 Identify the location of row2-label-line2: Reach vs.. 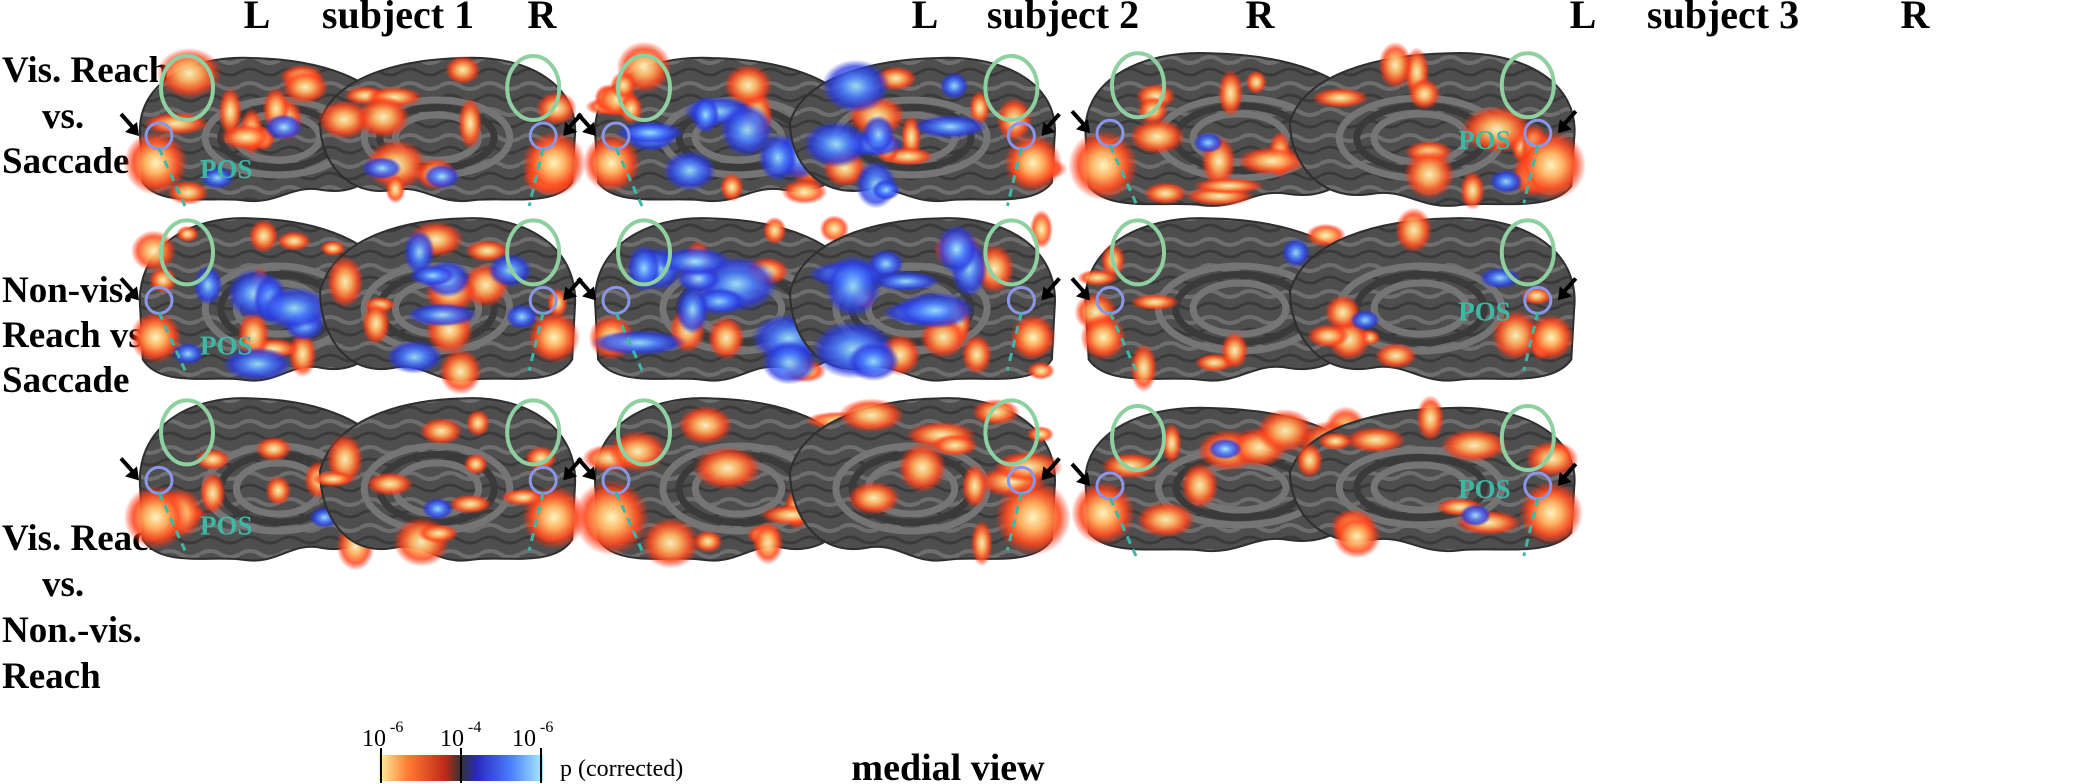
(77, 335).